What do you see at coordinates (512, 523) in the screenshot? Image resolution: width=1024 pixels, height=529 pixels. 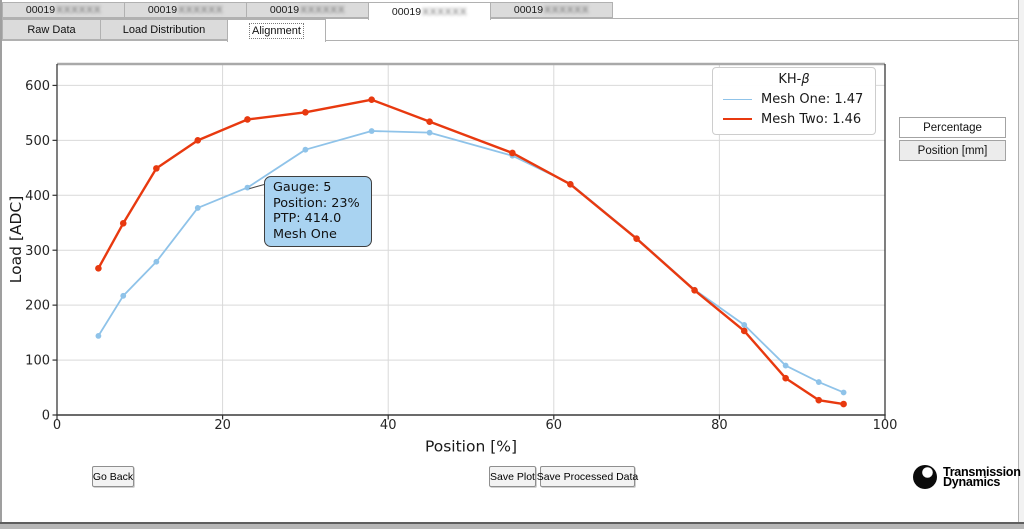 I see `window-border-bottom` at bounding box center [512, 523].